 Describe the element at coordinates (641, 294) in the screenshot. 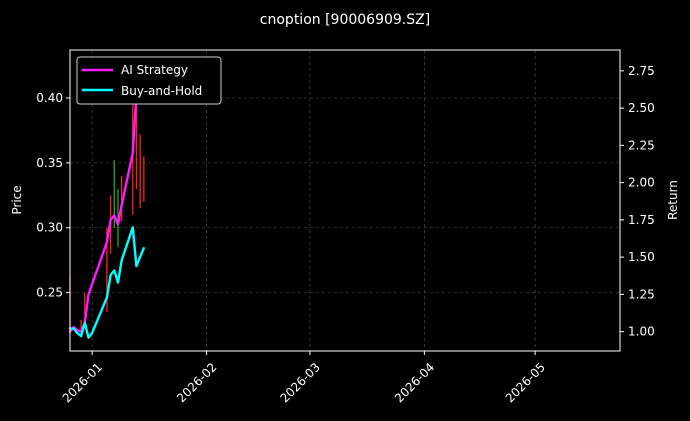

I see `y-right-tick-label-1: 1.25` at that location.